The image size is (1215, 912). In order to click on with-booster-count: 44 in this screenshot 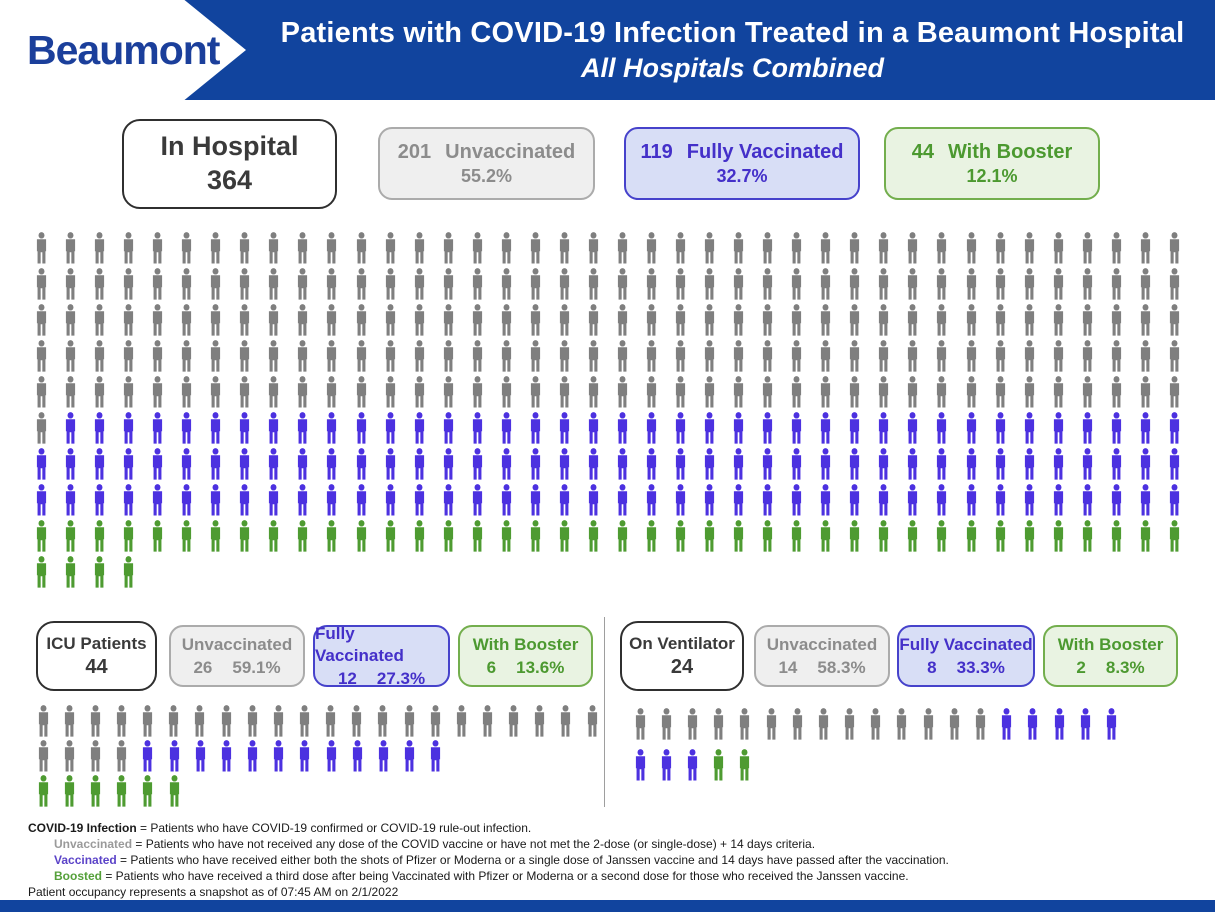, I will do `click(922, 151)`.